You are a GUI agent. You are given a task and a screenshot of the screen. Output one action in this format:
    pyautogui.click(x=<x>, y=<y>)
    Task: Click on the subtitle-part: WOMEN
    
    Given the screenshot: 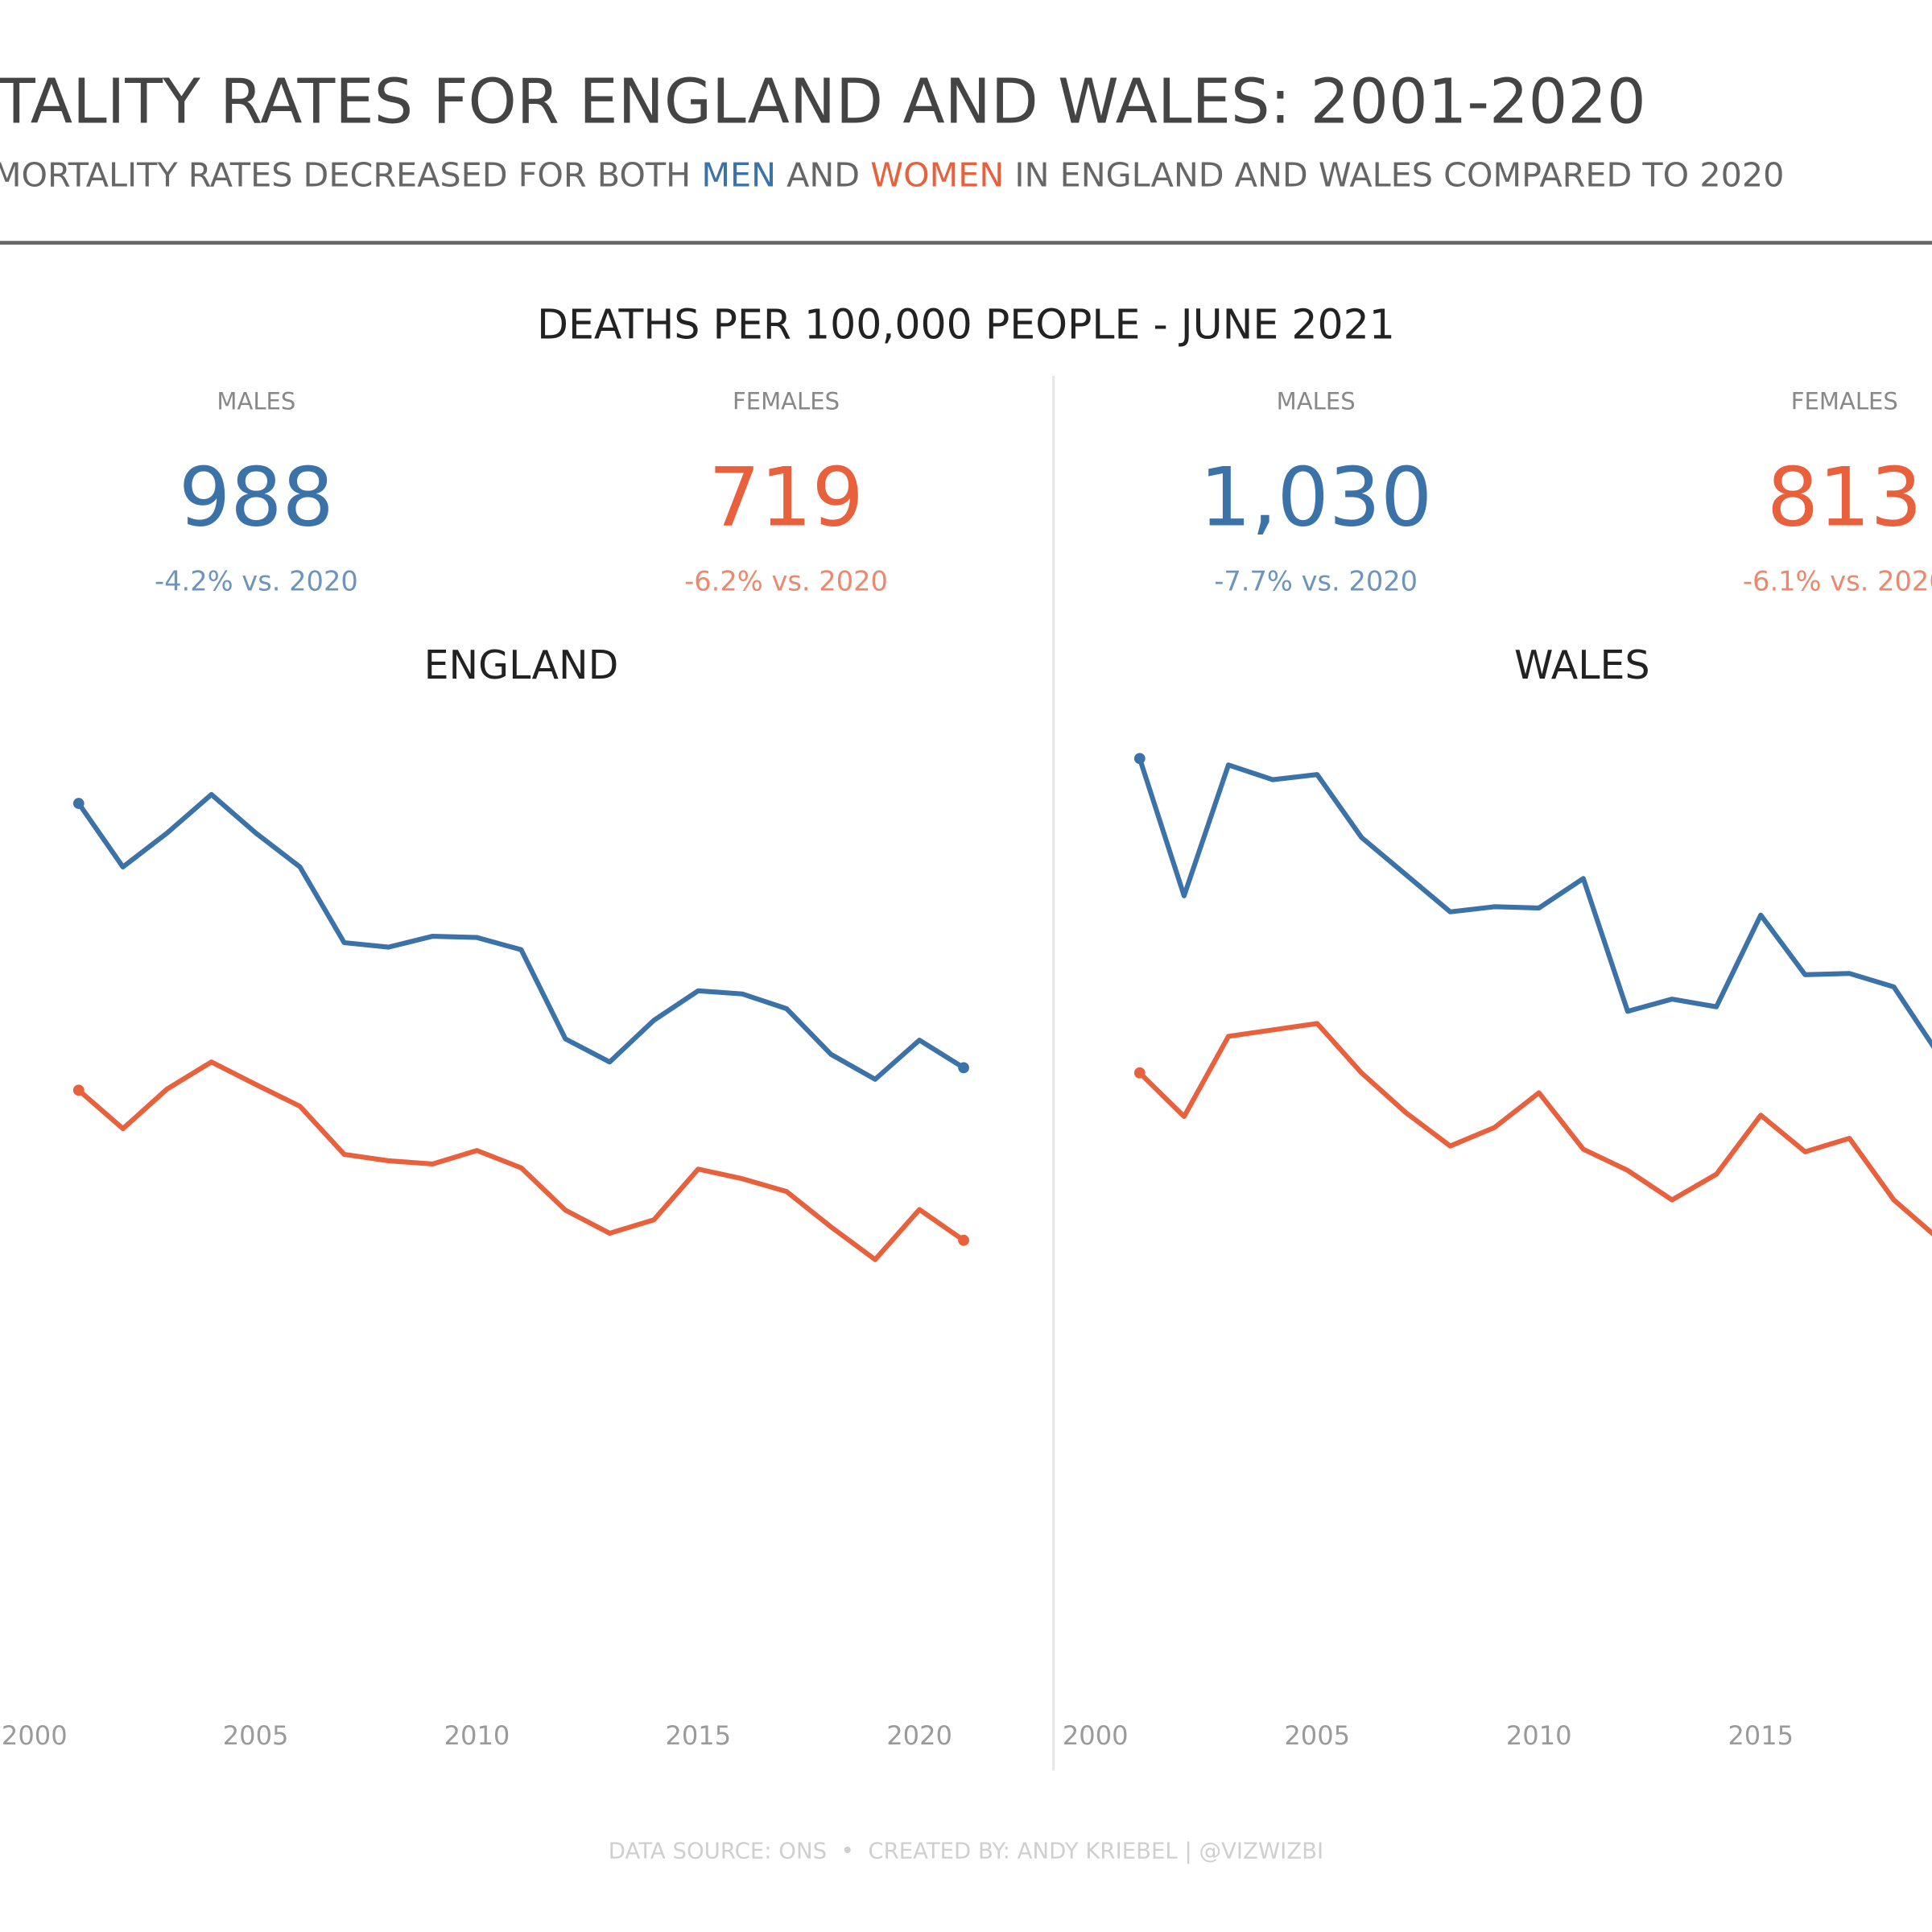 What is the action you would take?
    pyautogui.click(x=937, y=174)
    